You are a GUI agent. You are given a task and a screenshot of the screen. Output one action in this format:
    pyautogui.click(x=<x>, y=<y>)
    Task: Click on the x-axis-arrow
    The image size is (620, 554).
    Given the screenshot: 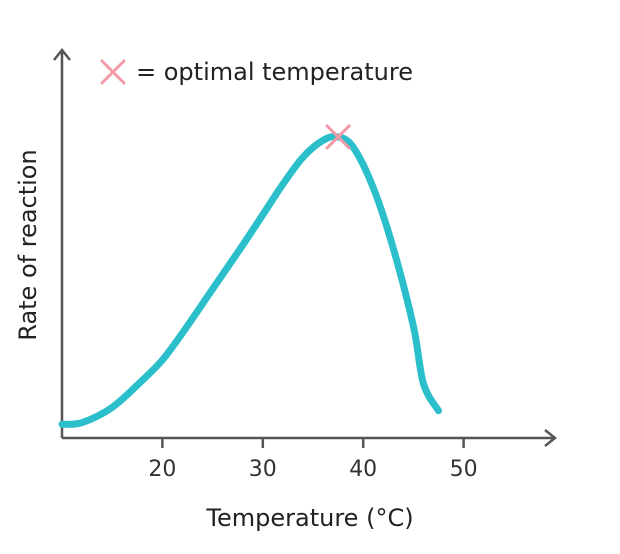 What is the action you would take?
    pyautogui.click(x=551, y=438)
    